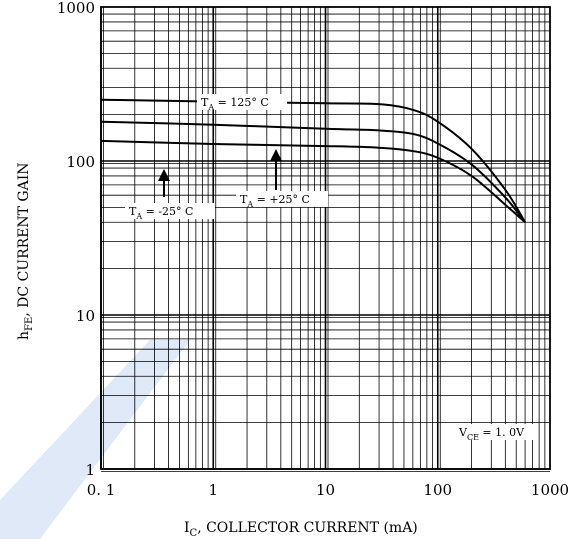  I want to click on label-ta-minus25-bg, so click(170, 211).